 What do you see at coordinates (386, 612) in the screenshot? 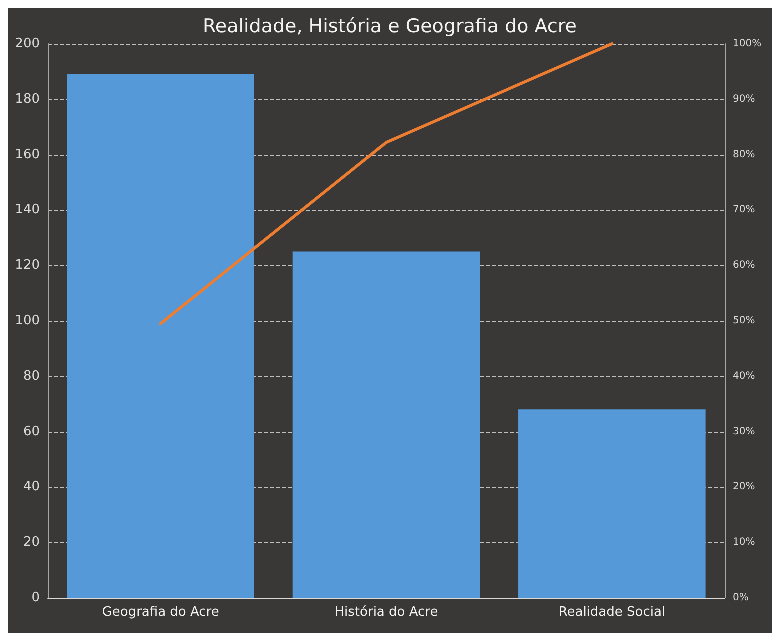
I see `x-tick-label: História do Acre` at bounding box center [386, 612].